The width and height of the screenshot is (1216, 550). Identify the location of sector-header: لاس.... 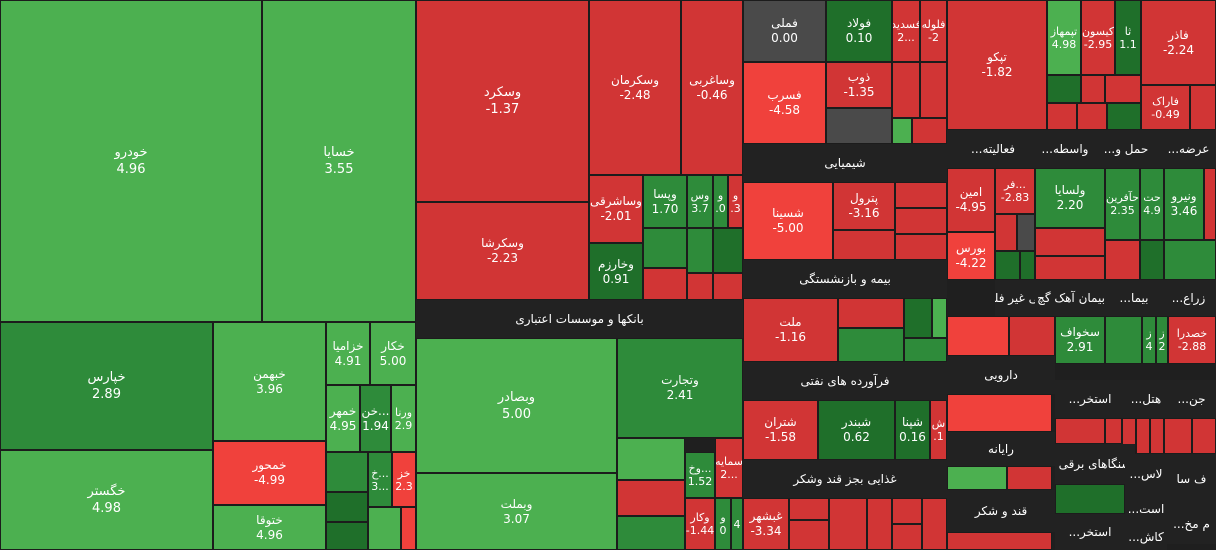
(1146, 474).